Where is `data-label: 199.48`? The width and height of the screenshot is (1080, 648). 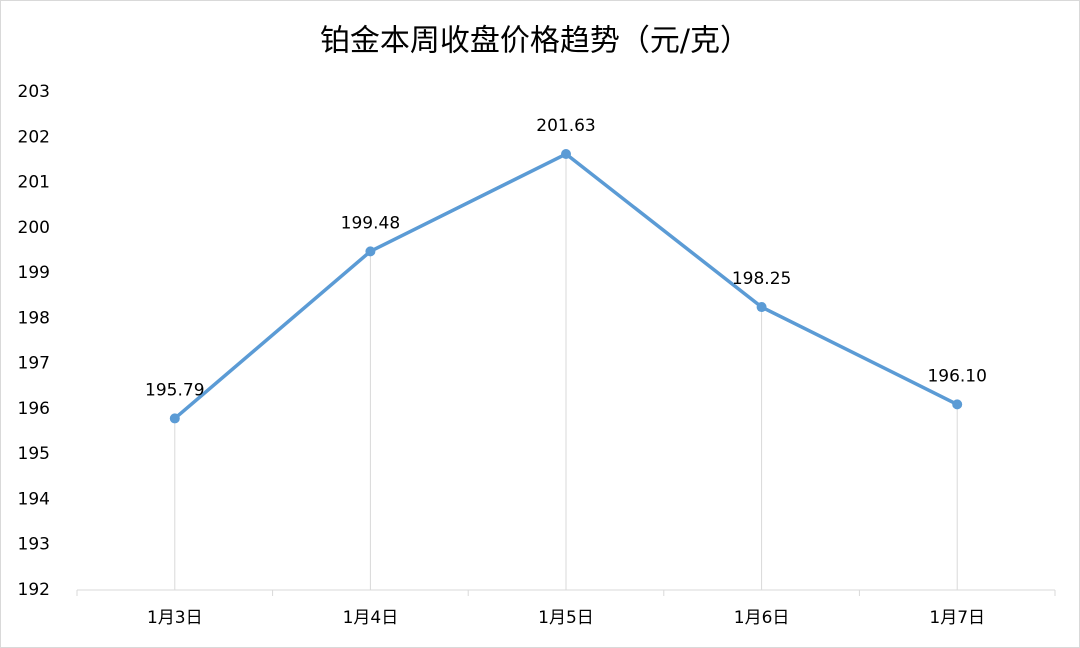
data-label: 199.48 is located at coordinates (370, 223).